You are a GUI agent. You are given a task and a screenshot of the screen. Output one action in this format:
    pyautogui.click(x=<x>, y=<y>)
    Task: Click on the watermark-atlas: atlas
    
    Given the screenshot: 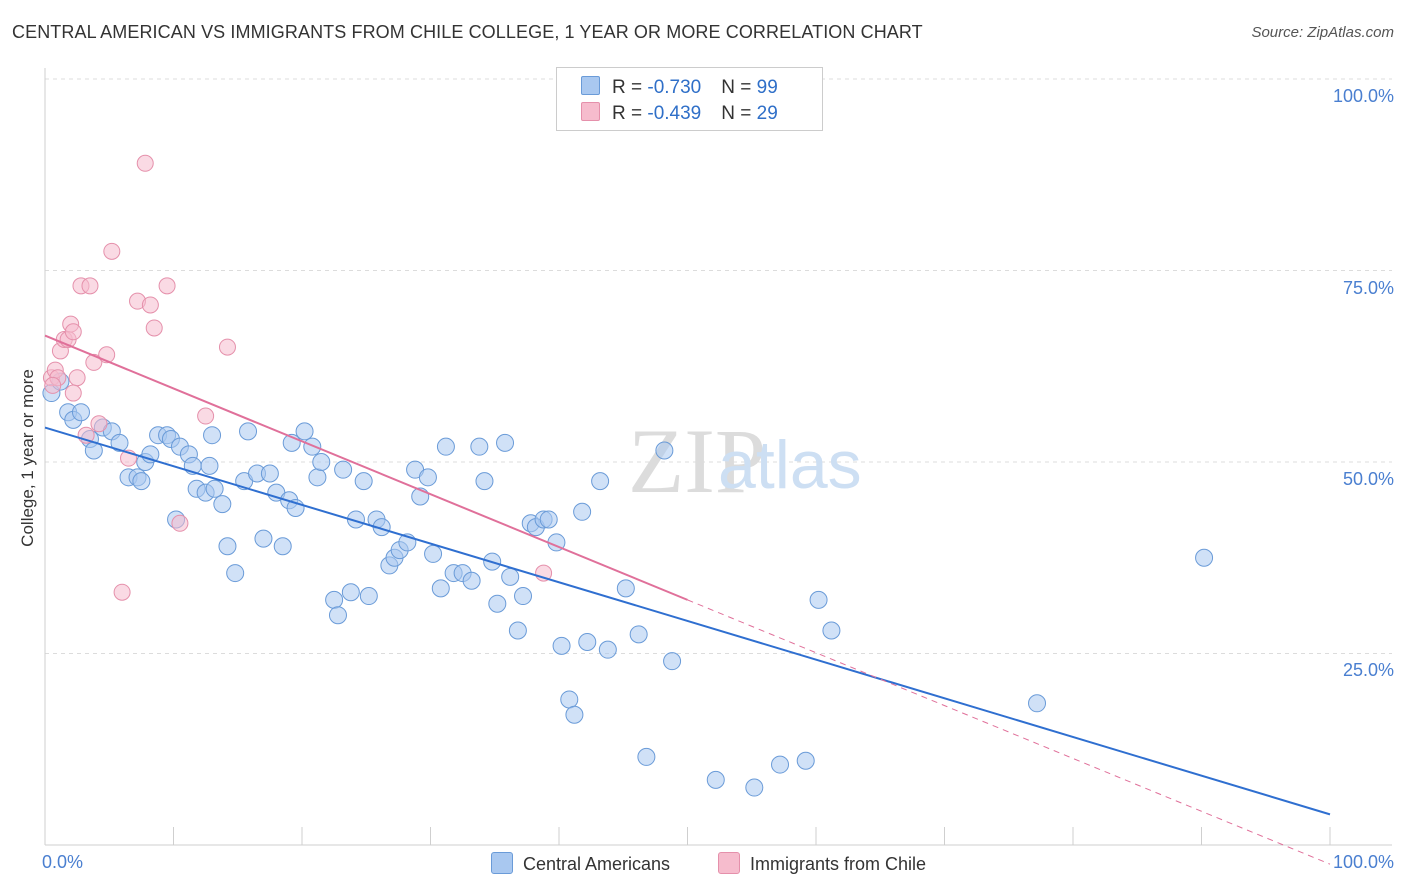 What is the action you would take?
    pyautogui.click(x=790, y=465)
    